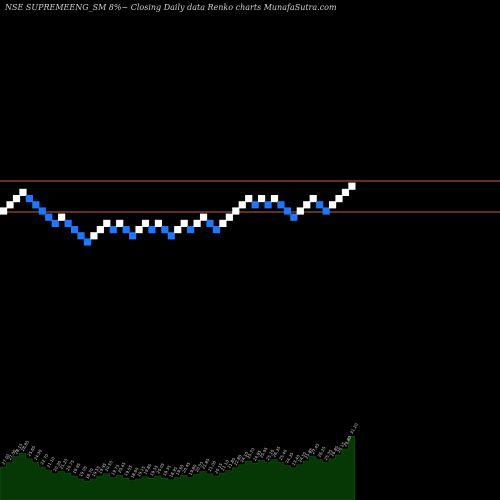  Describe the element at coordinates (302, 456) in the screenshot. I see `volume-label: 24.55` at that location.